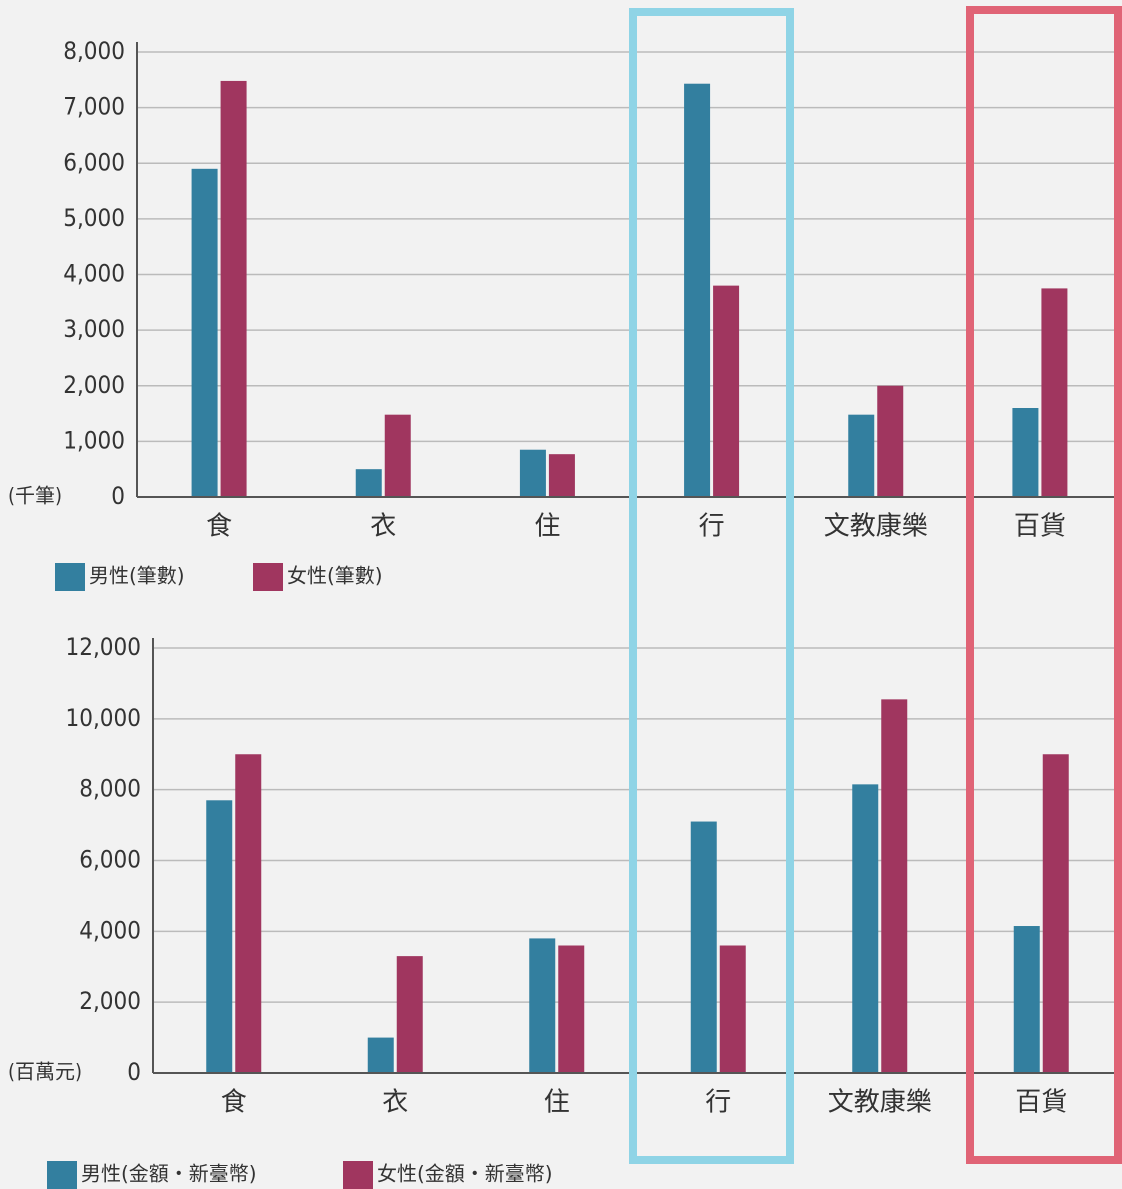  What do you see at coordinates (94, 440) in the screenshot?
I see `y-tick-label: 1,000` at bounding box center [94, 440].